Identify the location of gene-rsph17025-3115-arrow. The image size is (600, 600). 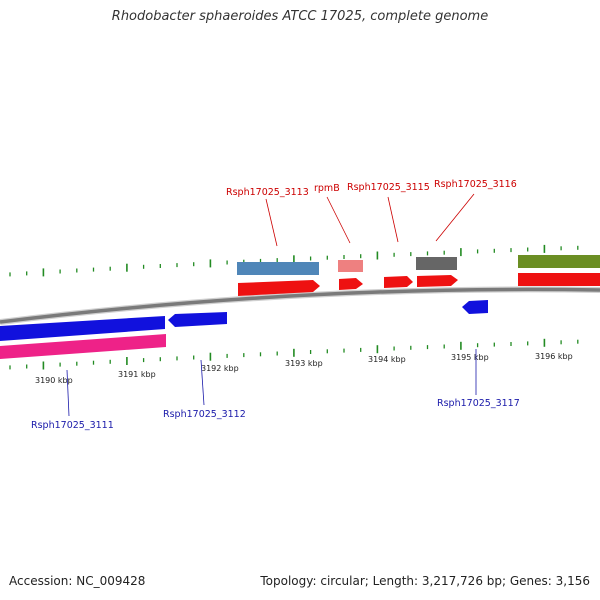
(398, 282).